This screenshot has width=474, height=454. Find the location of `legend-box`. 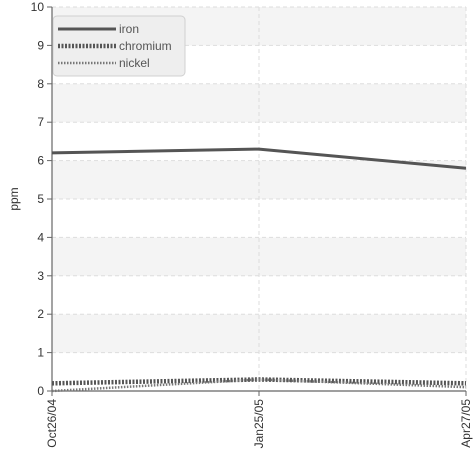

legend-box is located at coordinates (119, 46).